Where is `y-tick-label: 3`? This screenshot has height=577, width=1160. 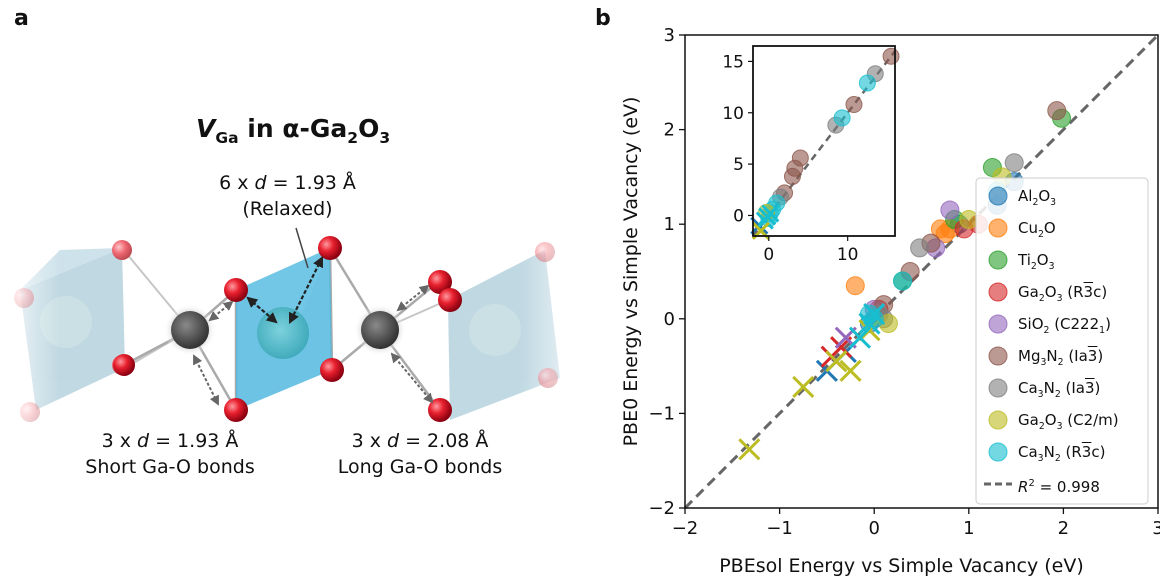 y-tick-label: 3 is located at coordinates (669, 35).